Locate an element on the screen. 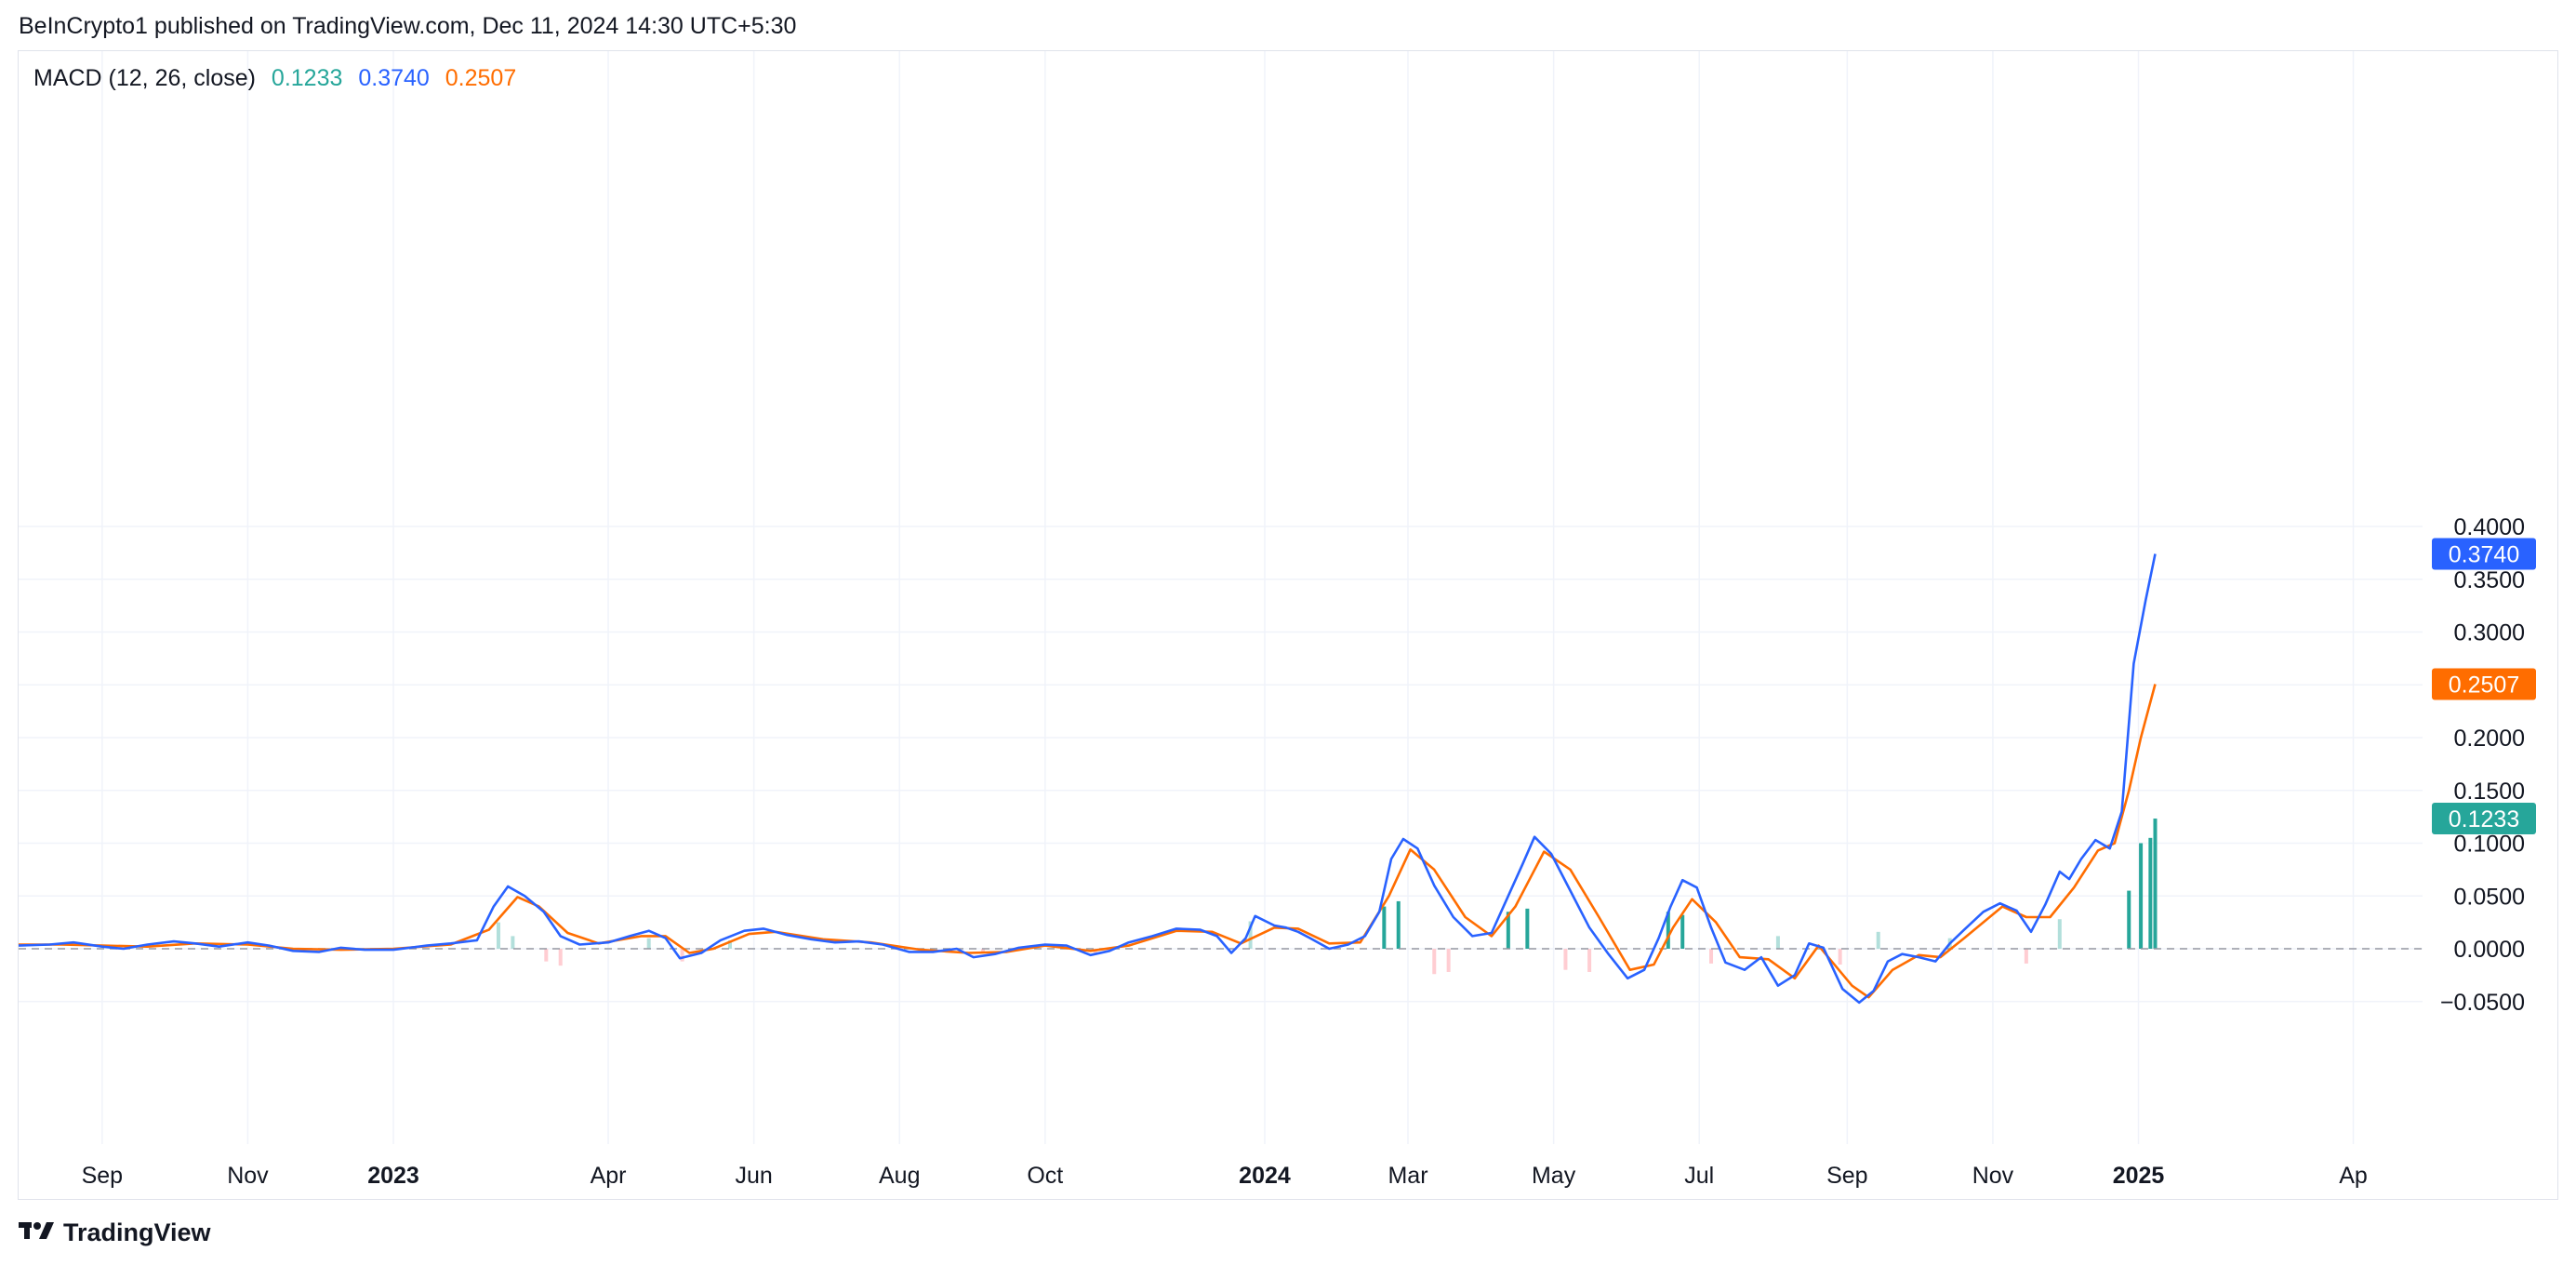 The height and width of the screenshot is (1265, 2576). x-tick-label: Mar is located at coordinates (1407, 1176).